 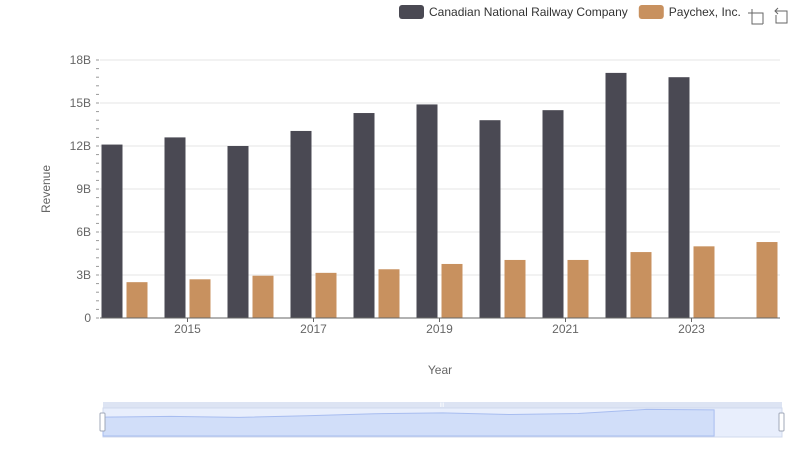 What do you see at coordinates (439, 329) in the screenshot?
I see `x-tick-label: 2019` at bounding box center [439, 329].